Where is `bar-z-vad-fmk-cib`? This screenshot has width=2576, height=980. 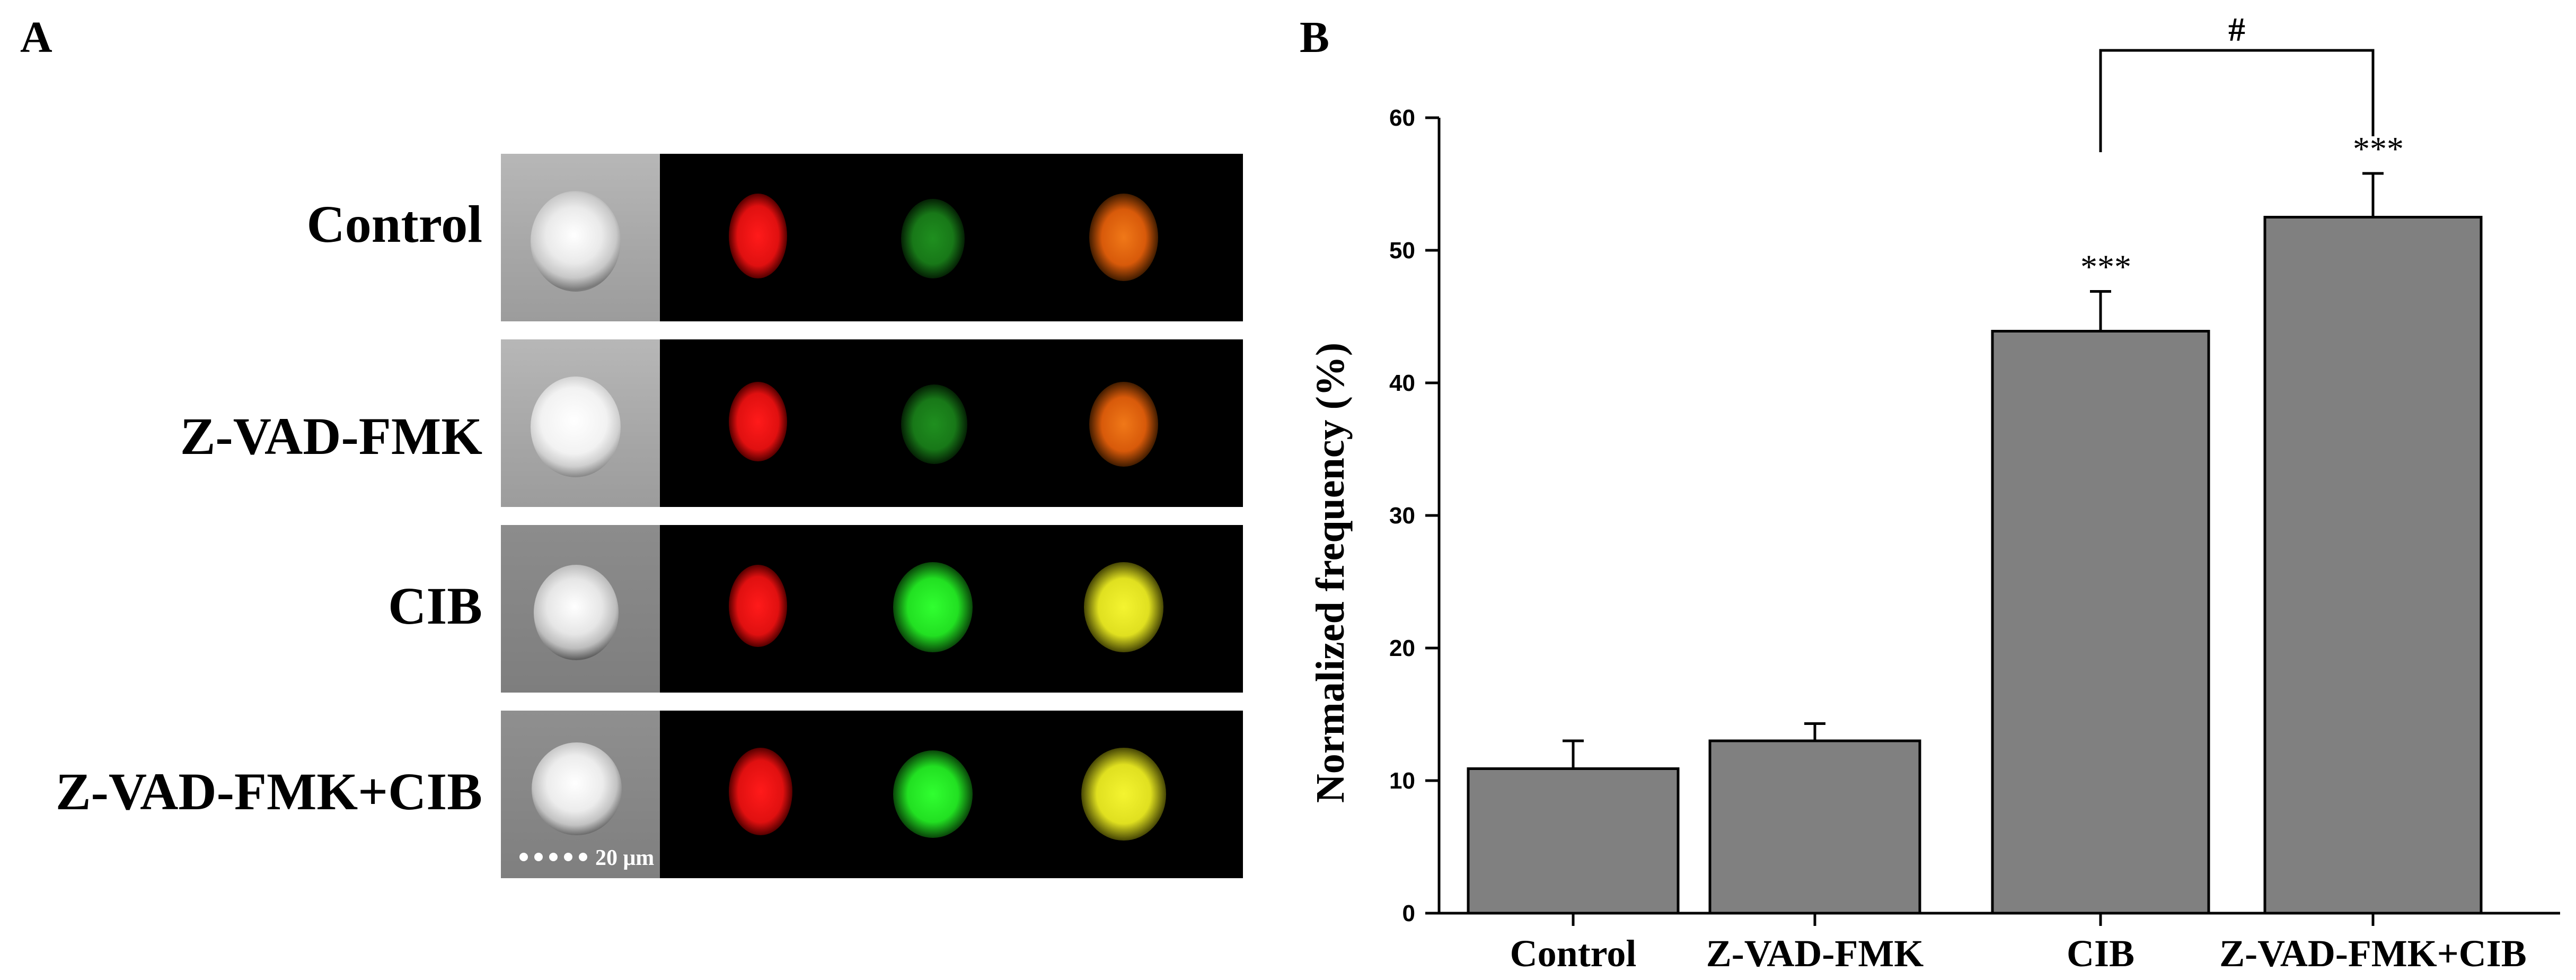
bar-z-vad-fmk-cib is located at coordinates (2373, 565).